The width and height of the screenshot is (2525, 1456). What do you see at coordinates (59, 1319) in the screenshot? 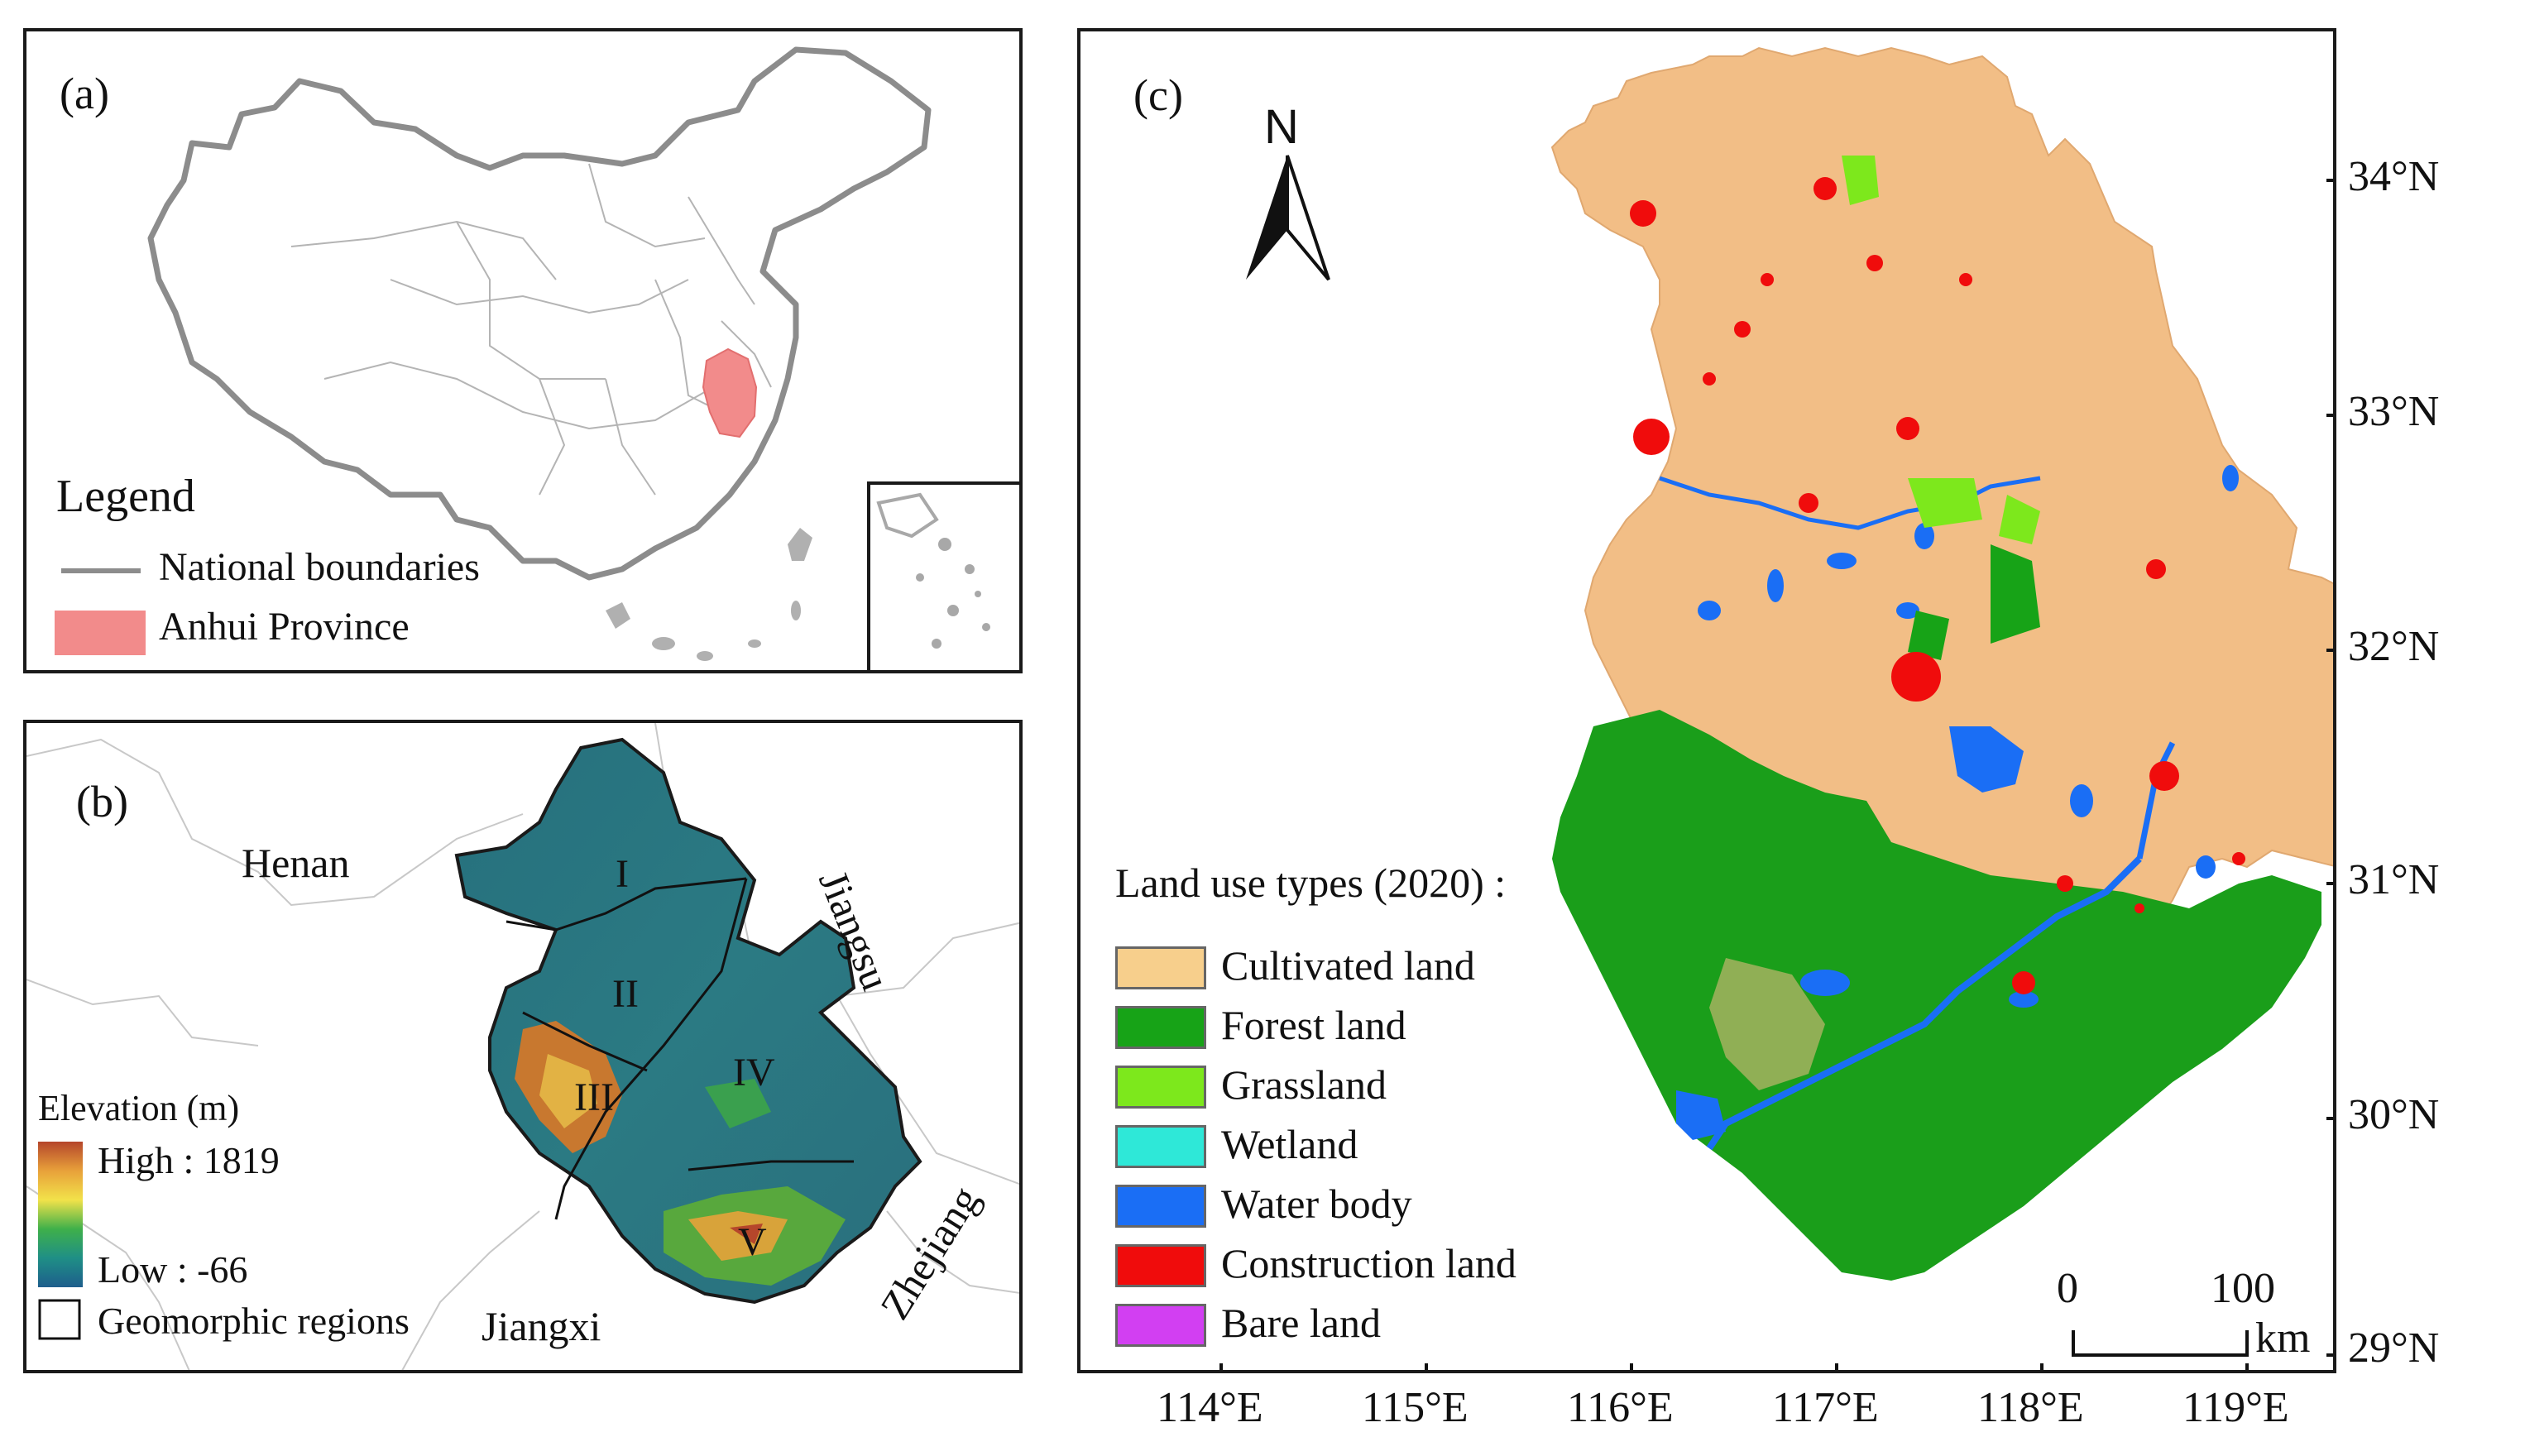
I see `geomorphic-regions-swatch` at bounding box center [59, 1319].